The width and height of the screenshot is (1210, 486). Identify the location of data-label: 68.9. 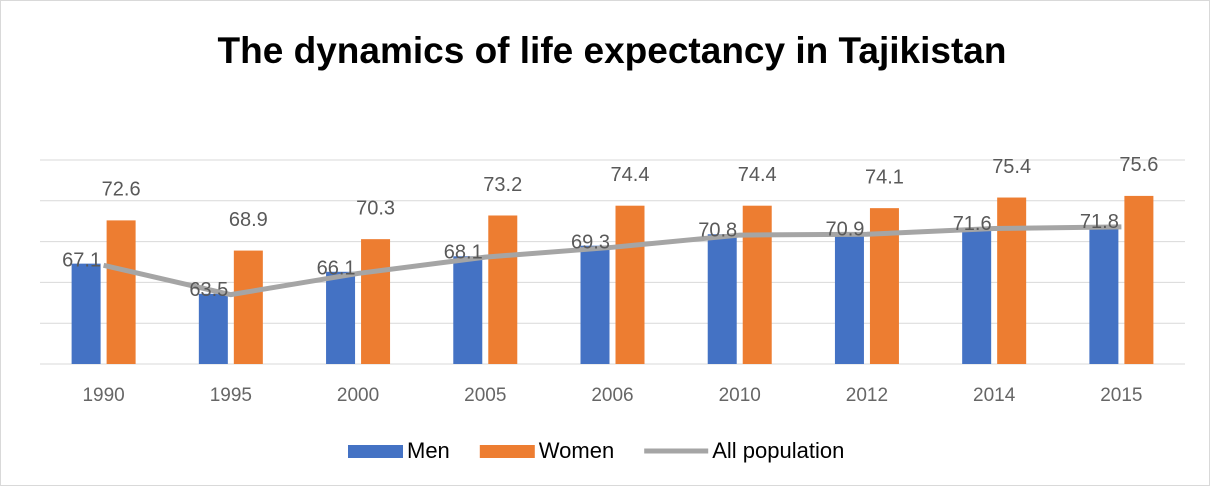
(248, 220).